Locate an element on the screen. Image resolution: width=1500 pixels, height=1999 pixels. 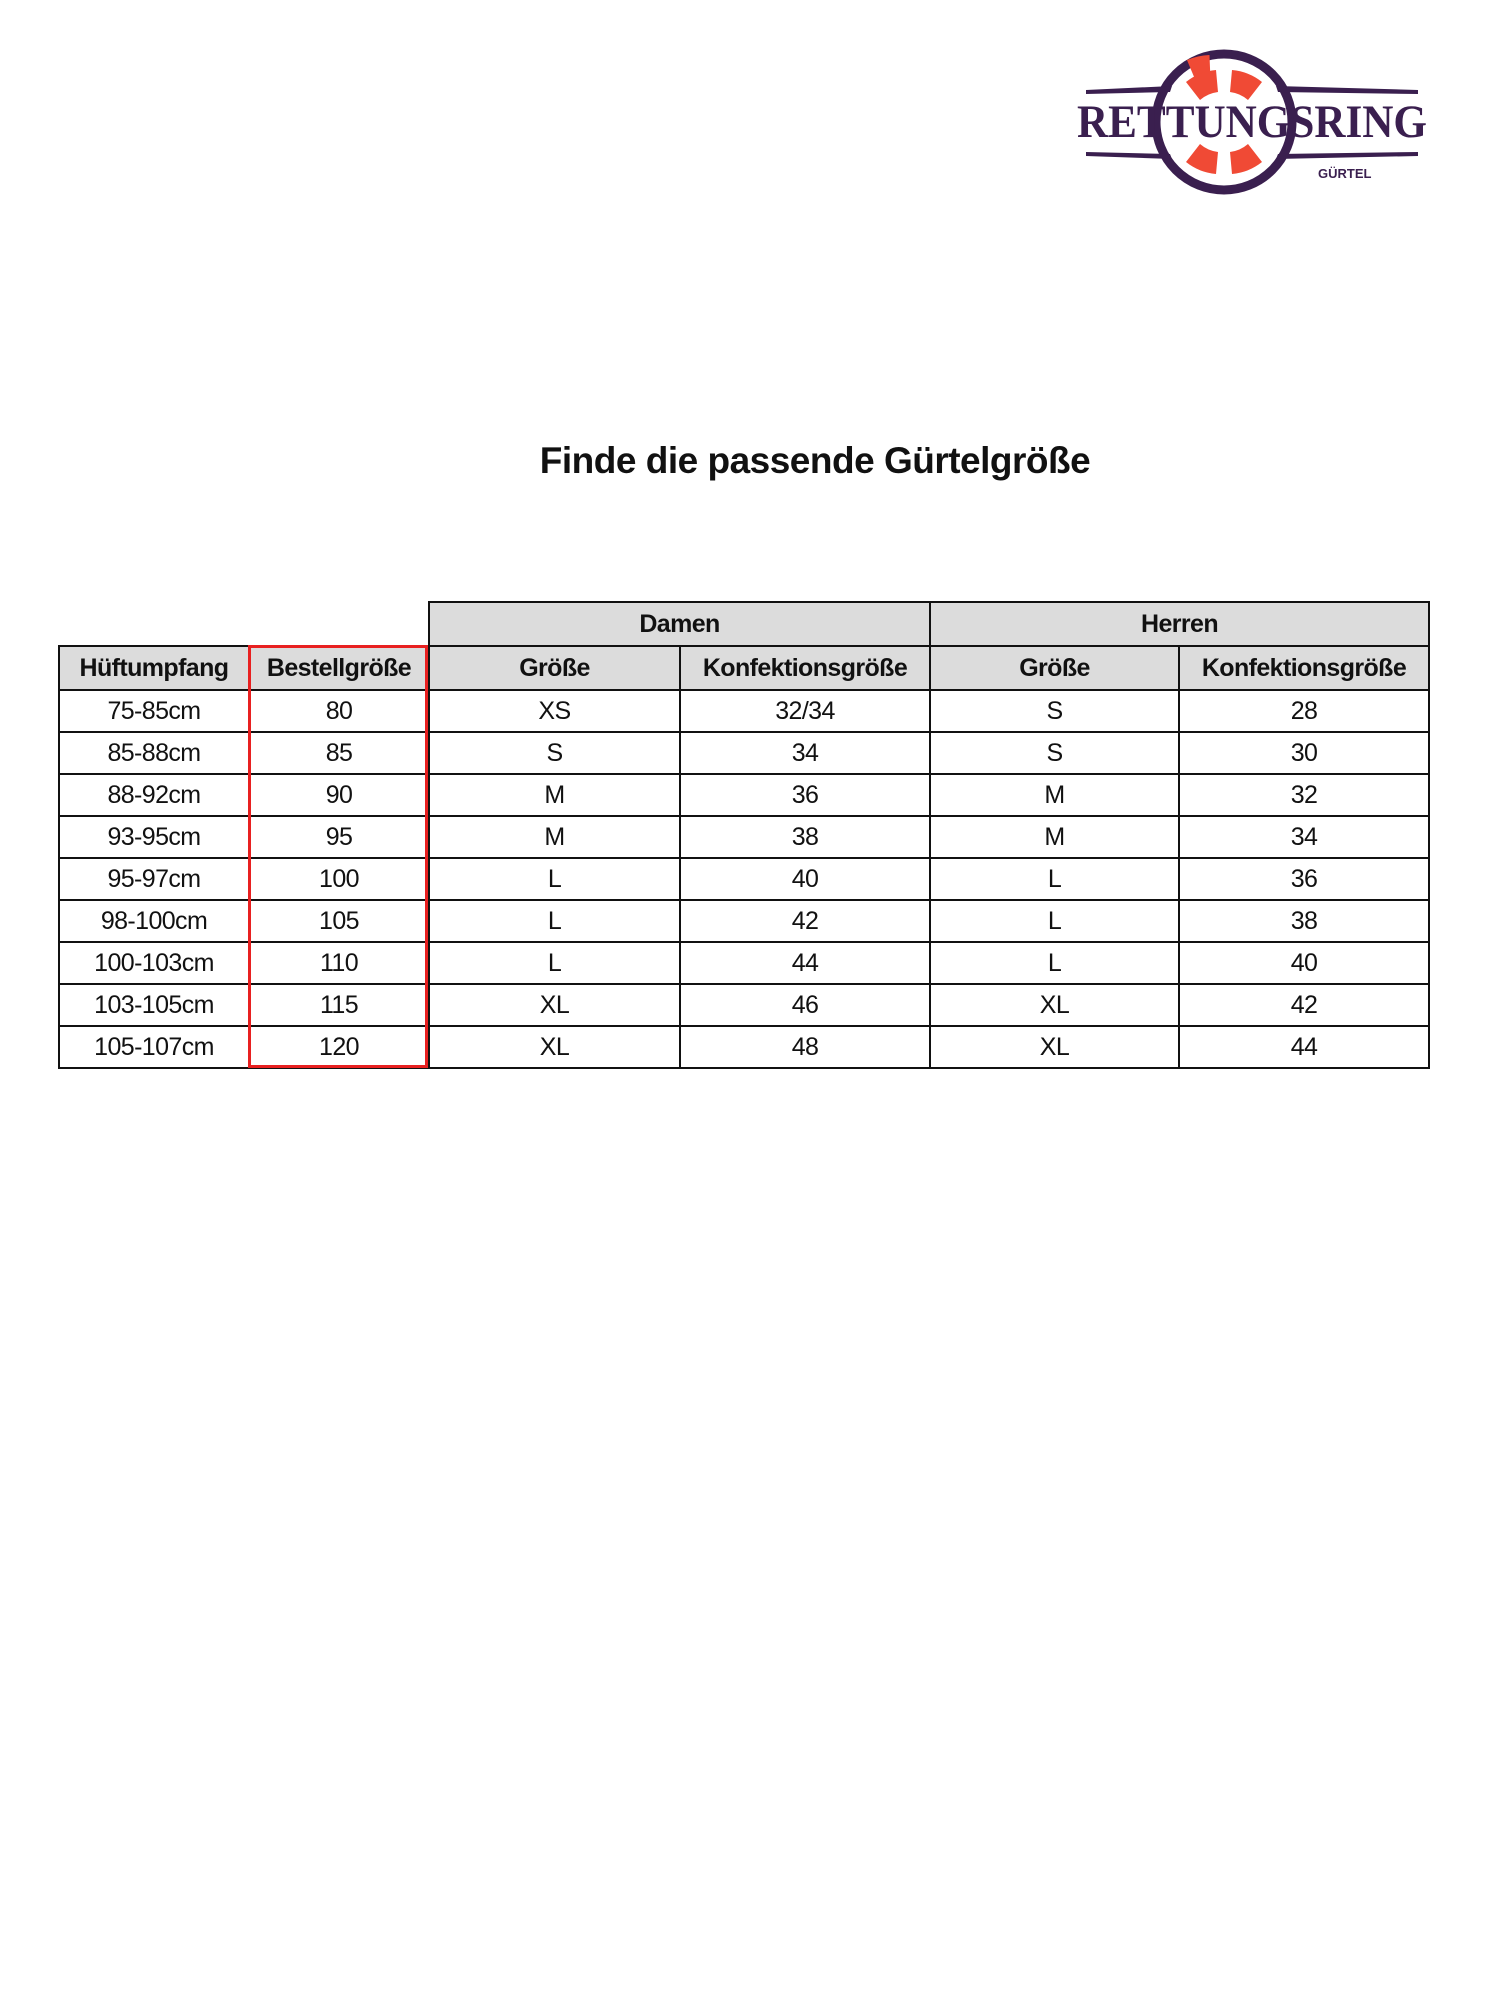
table-cell: 32 is located at coordinates (1304, 795).